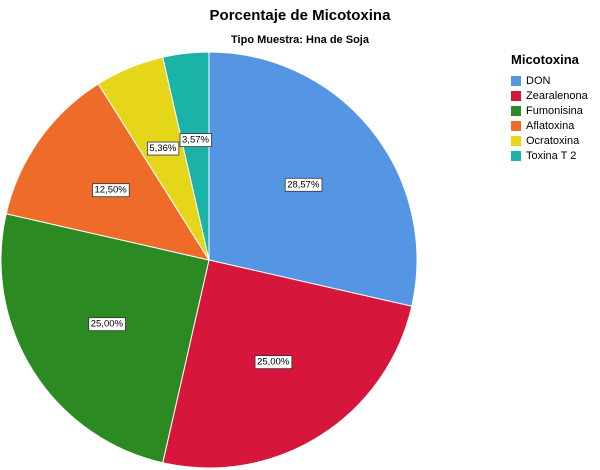 This screenshot has height=470, width=600. Describe the element at coordinates (300, 40) in the screenshot. I see `chart-subtitle: Tipo Muestra: Hna de Soja` at that location.